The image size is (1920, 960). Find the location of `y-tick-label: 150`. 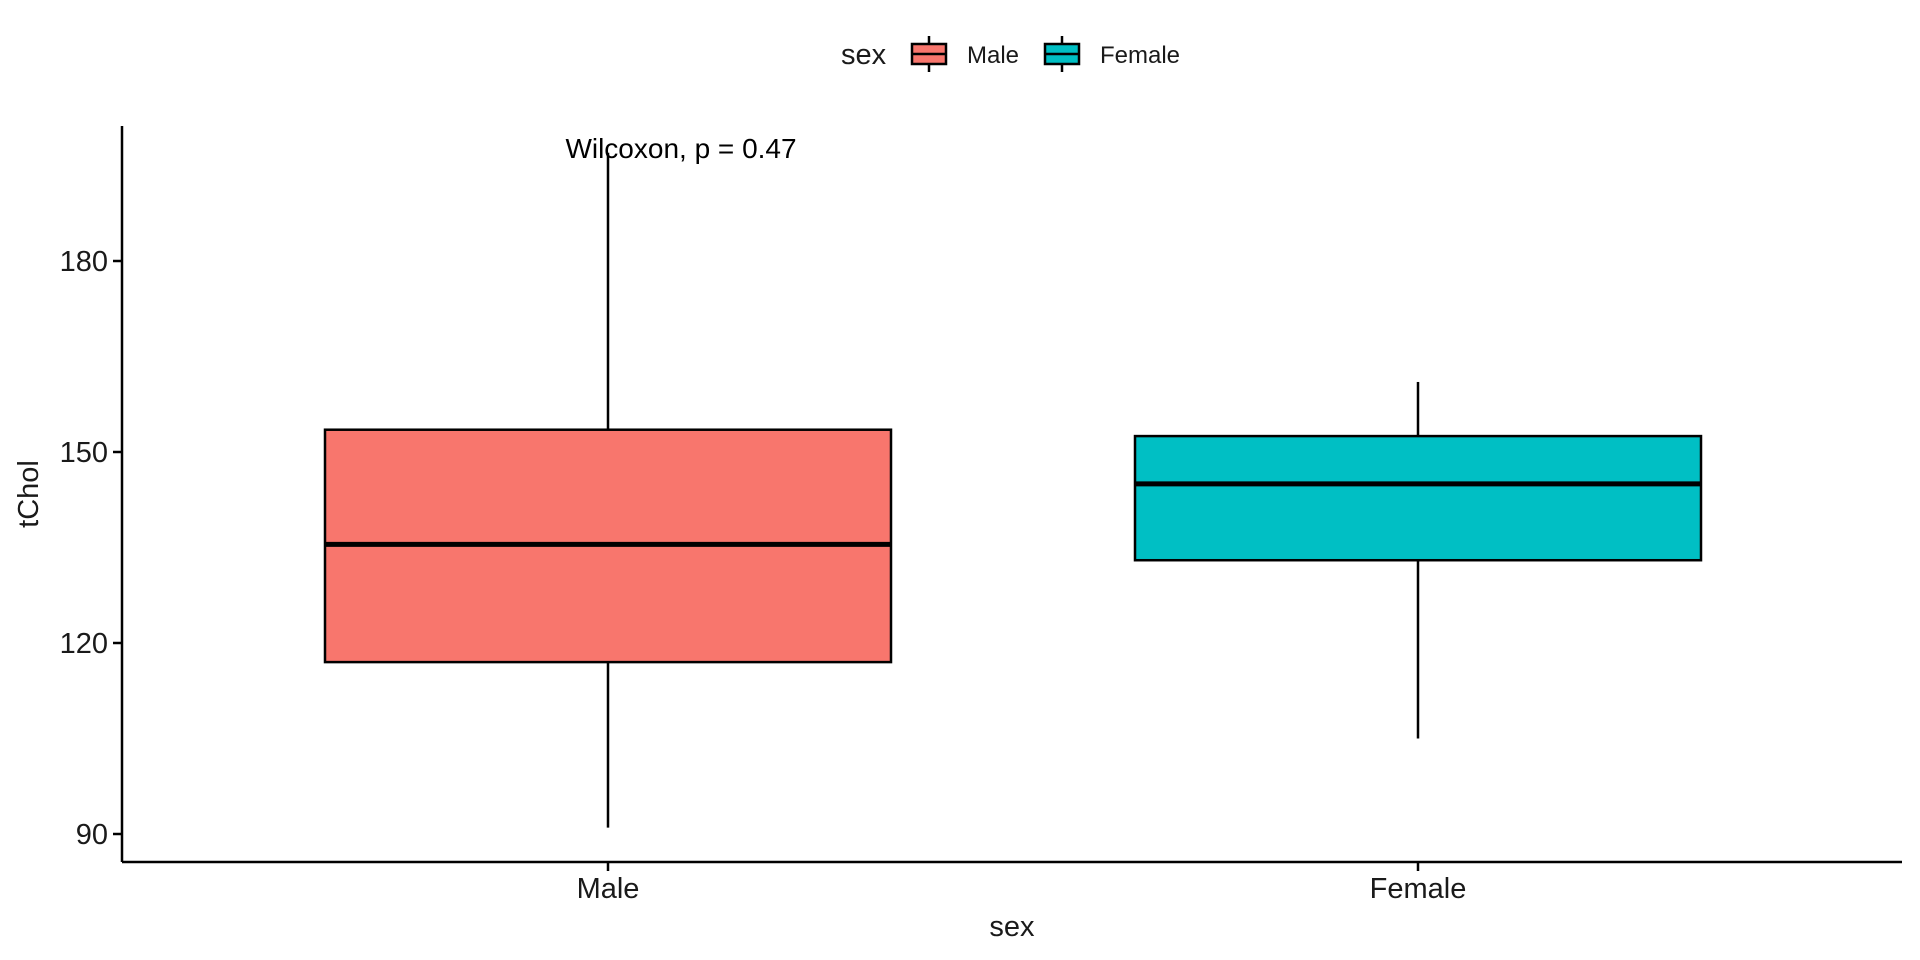

y-tick-label: 150 is located at coordinates (84, 453).